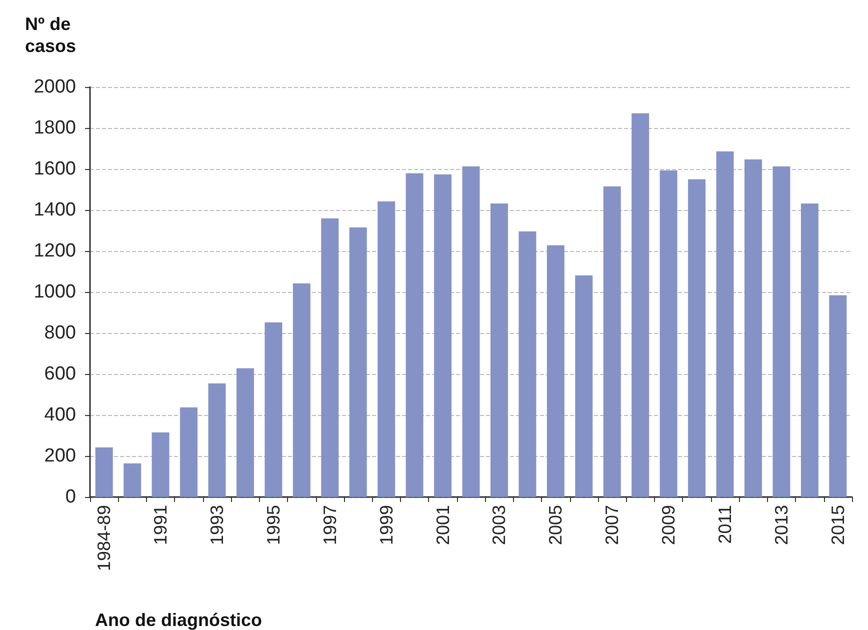  What do you see at coordinates (556, 525) in the screenshot?
I see `x-tick-label: 2005` at bounding box center [556, 525].